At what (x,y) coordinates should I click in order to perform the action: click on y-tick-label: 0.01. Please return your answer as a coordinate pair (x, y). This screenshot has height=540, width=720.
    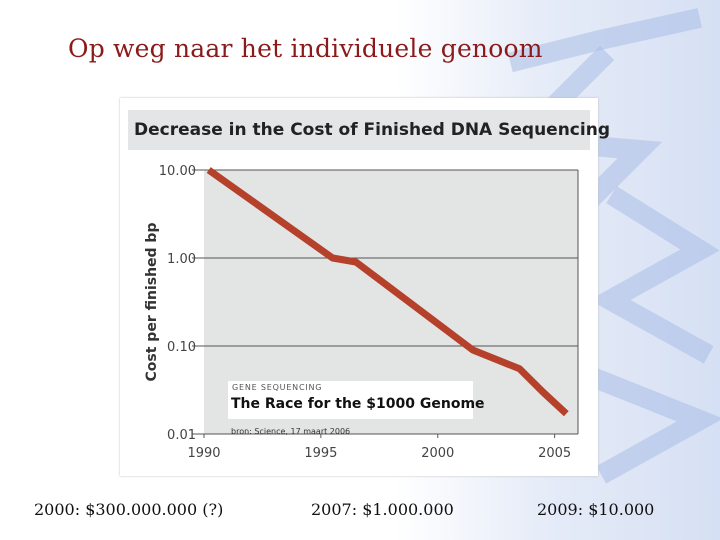
    Looking at the image, I should click on (181, 435).